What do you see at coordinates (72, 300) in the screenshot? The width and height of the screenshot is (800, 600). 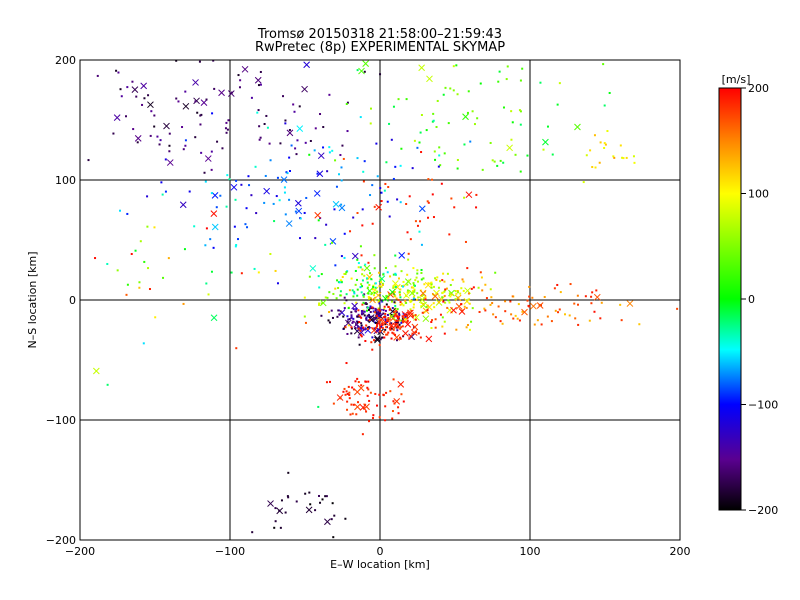 I see `y-tick-label: 0` at bounding box center [72, 300].